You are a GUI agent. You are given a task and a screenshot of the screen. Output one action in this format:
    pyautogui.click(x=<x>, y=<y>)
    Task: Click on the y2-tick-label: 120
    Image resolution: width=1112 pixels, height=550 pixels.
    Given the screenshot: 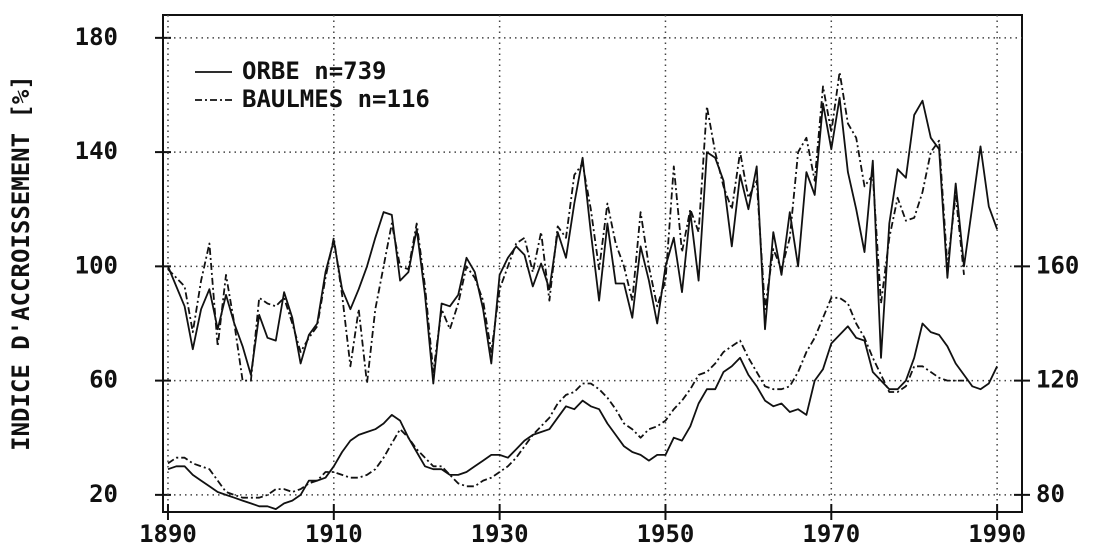 What is the action you would take?
    pyautogui.click(x=1057, y=380)
    